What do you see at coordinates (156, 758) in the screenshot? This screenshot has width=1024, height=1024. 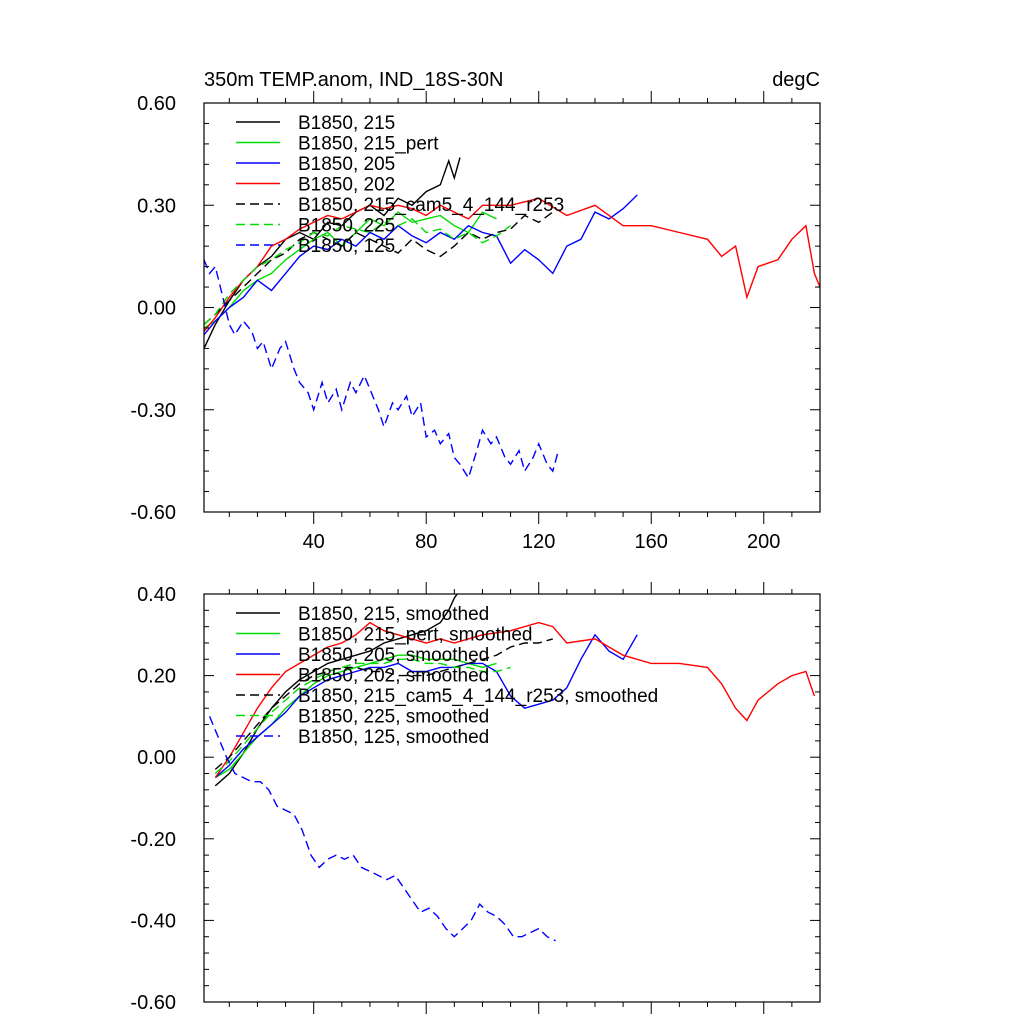 I see `bottom-y-tick-label: 0.00` at bounding box center [156, 758].